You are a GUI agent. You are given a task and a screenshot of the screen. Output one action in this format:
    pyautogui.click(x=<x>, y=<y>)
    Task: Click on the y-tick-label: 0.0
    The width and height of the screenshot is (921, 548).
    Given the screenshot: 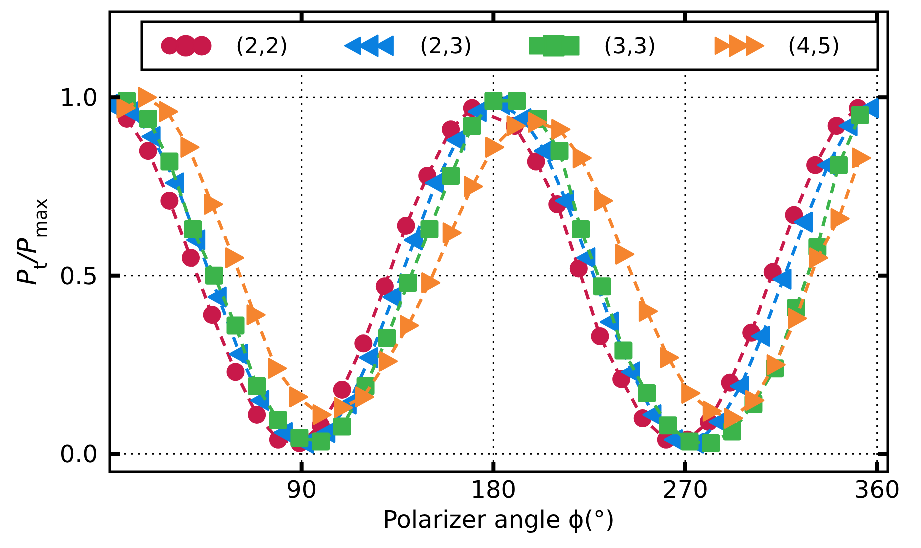 What is the action you would take?
    pyautogui.click(x=79, y=454)
    